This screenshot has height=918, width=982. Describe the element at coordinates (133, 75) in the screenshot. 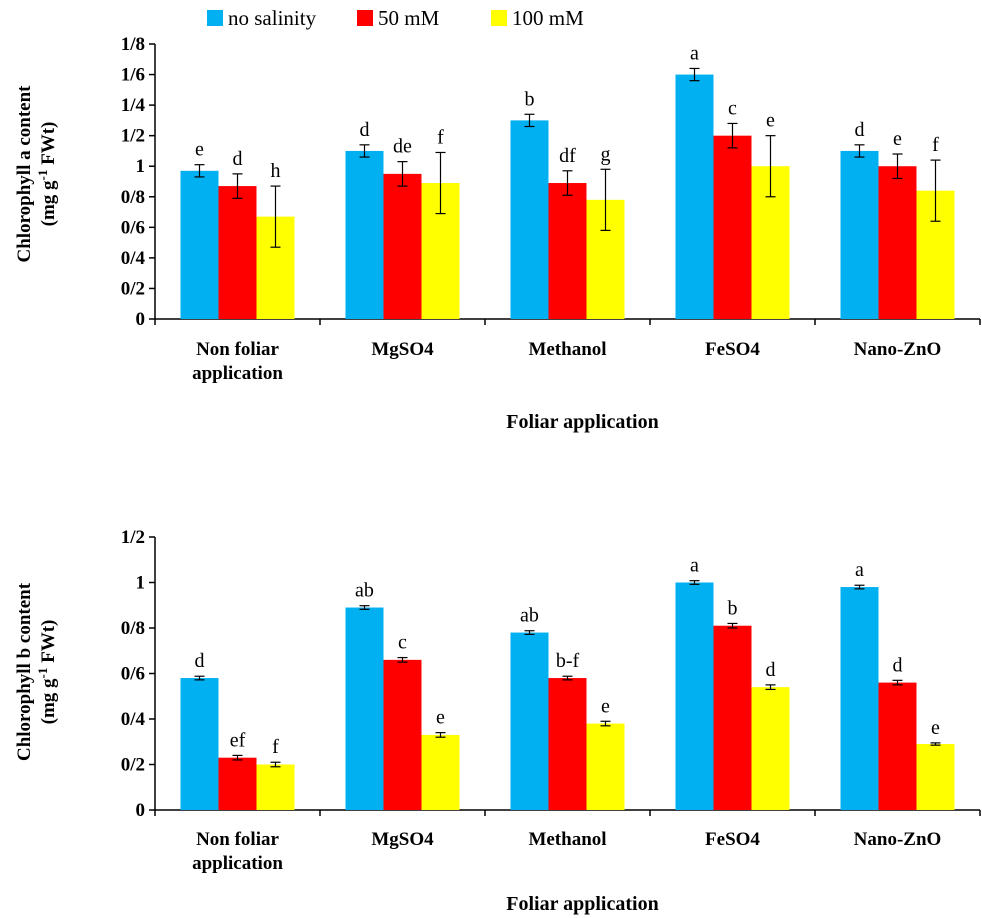

I see `y-tick-label: 1/6` at that location.